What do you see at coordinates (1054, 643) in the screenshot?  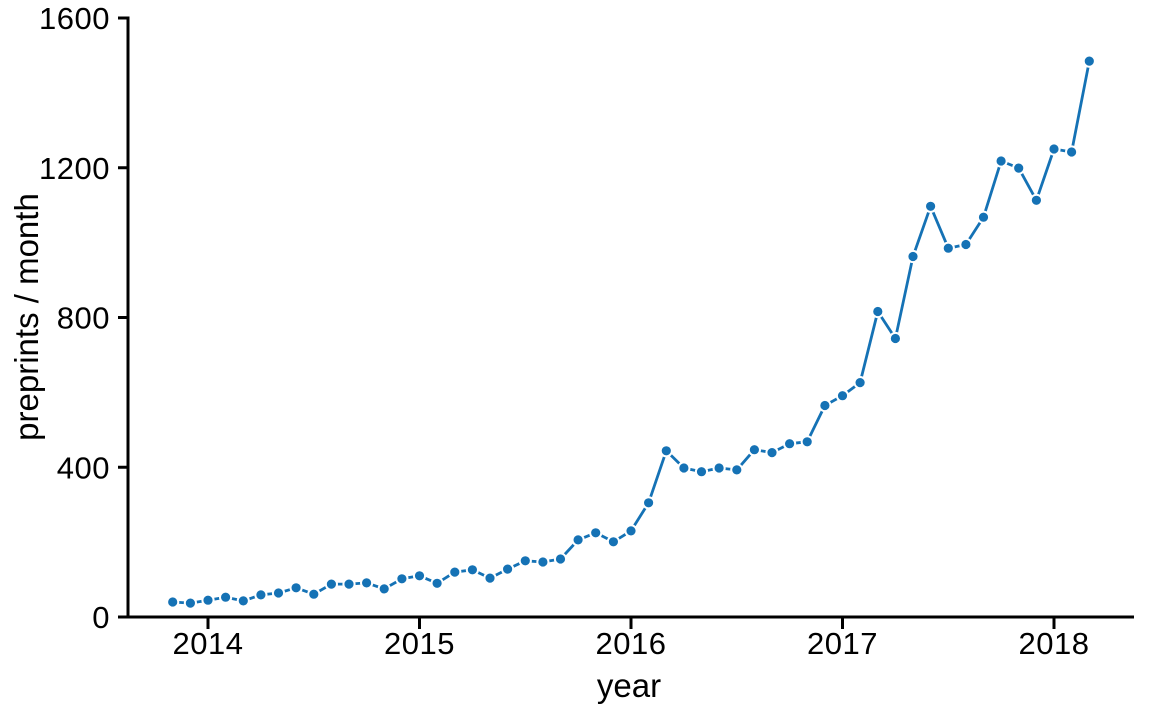 I see `x-tick-label: 2018` at bounding box center [1054, 643].